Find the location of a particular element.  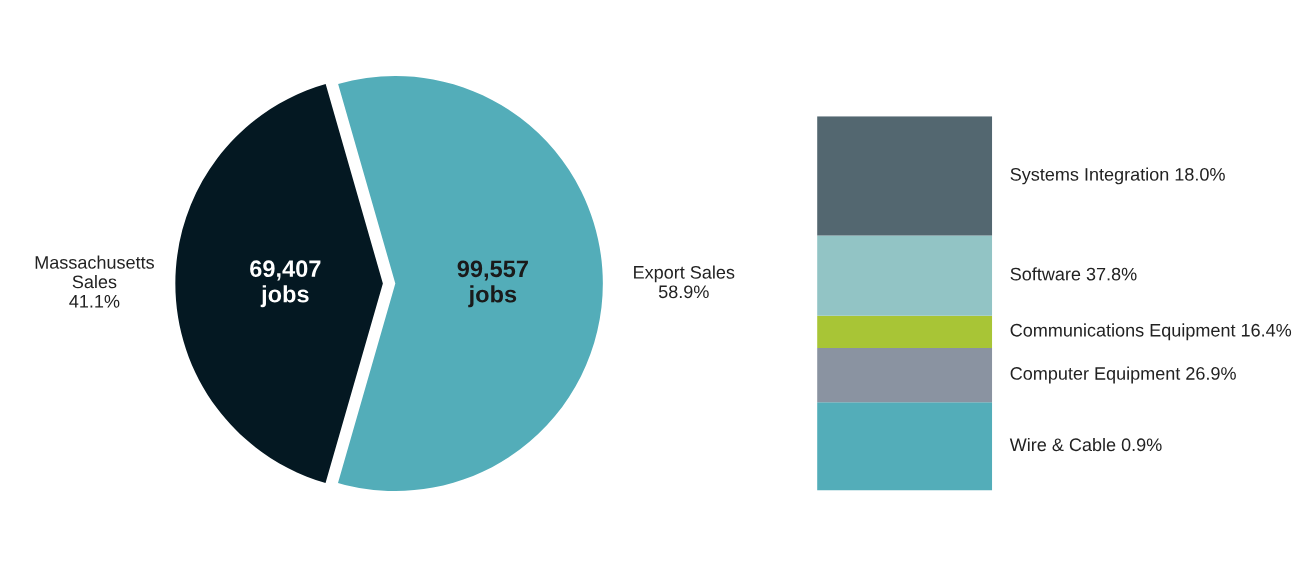

series-label: Software 37.8% is located at coordinates (1073, 274).